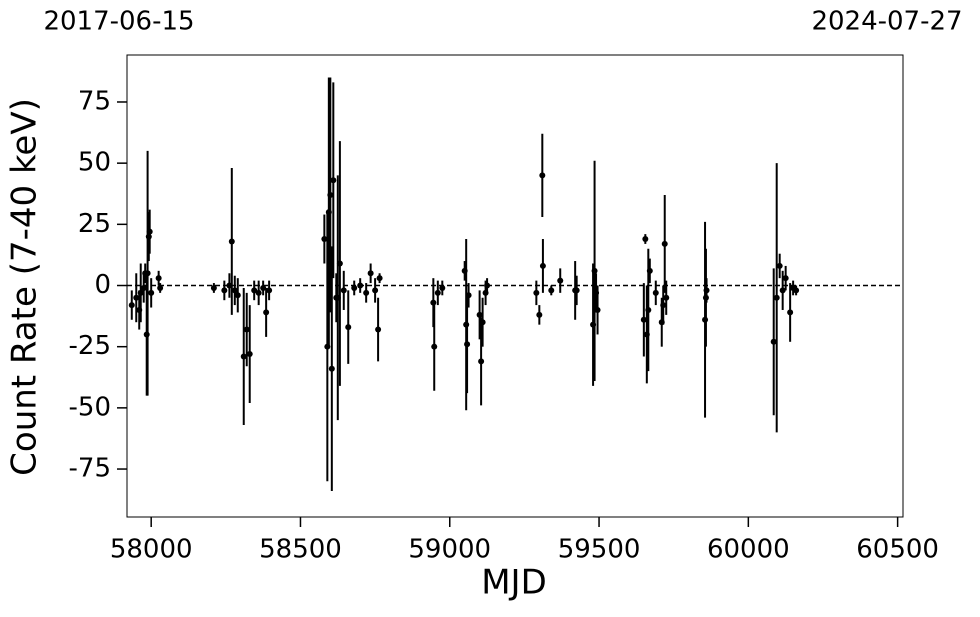 The image size is (980, 617). Describe the element at coordinates (94, 101) in the screenshot. I see `y-tick-label: 75` at that location.